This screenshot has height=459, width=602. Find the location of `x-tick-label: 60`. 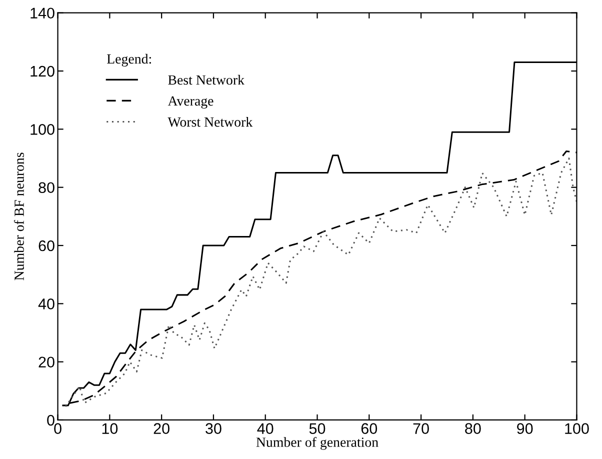

x-tick-label: 60 is located at coordinates (369, 428).